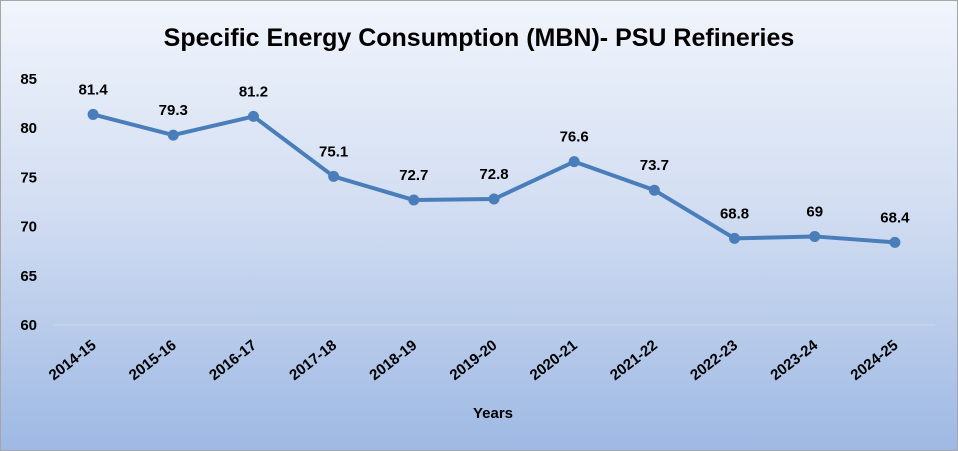  Describe the element at coordinates (28, 128) in the screenshot. I see `y-tick-label: 80` at that location.